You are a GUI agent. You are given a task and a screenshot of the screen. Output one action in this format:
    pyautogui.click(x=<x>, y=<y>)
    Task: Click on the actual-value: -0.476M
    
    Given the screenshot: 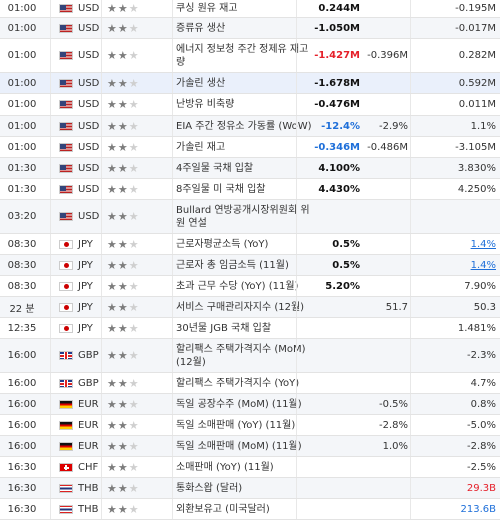 What is the action you would take?
    pyautogui.click(x=337, y=104)
    